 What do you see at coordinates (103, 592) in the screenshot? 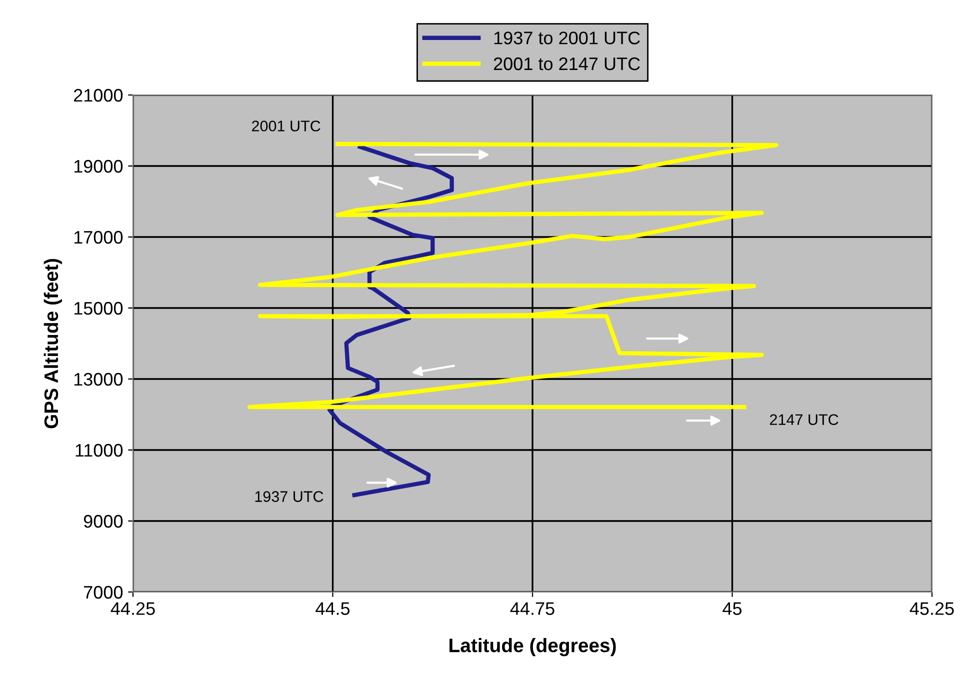
I see `y-tick-label: 7000` at bounding box center [103, 592].